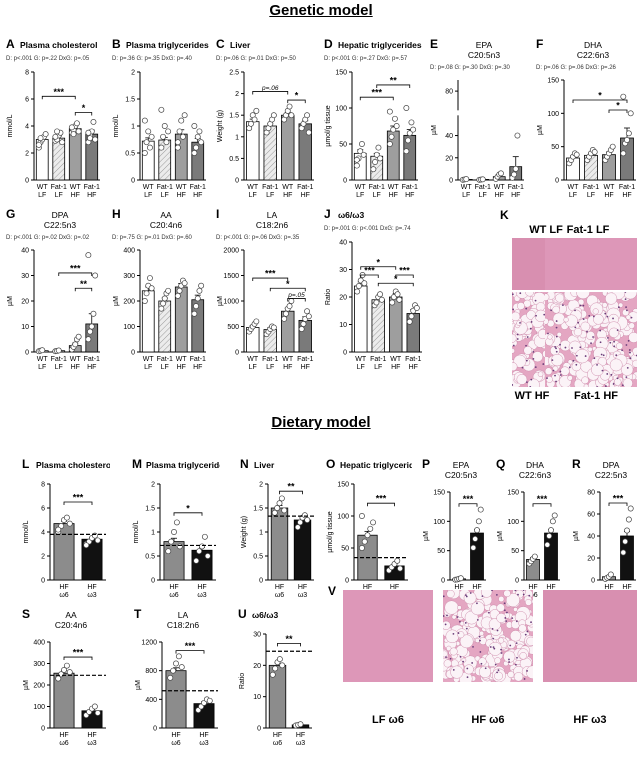 The width and height of the screenshot is (642, 759). Describe the element at coordinates (413, 359) in the screenshot. I see `x-tick-label-J-3: Fat-1` at that location.